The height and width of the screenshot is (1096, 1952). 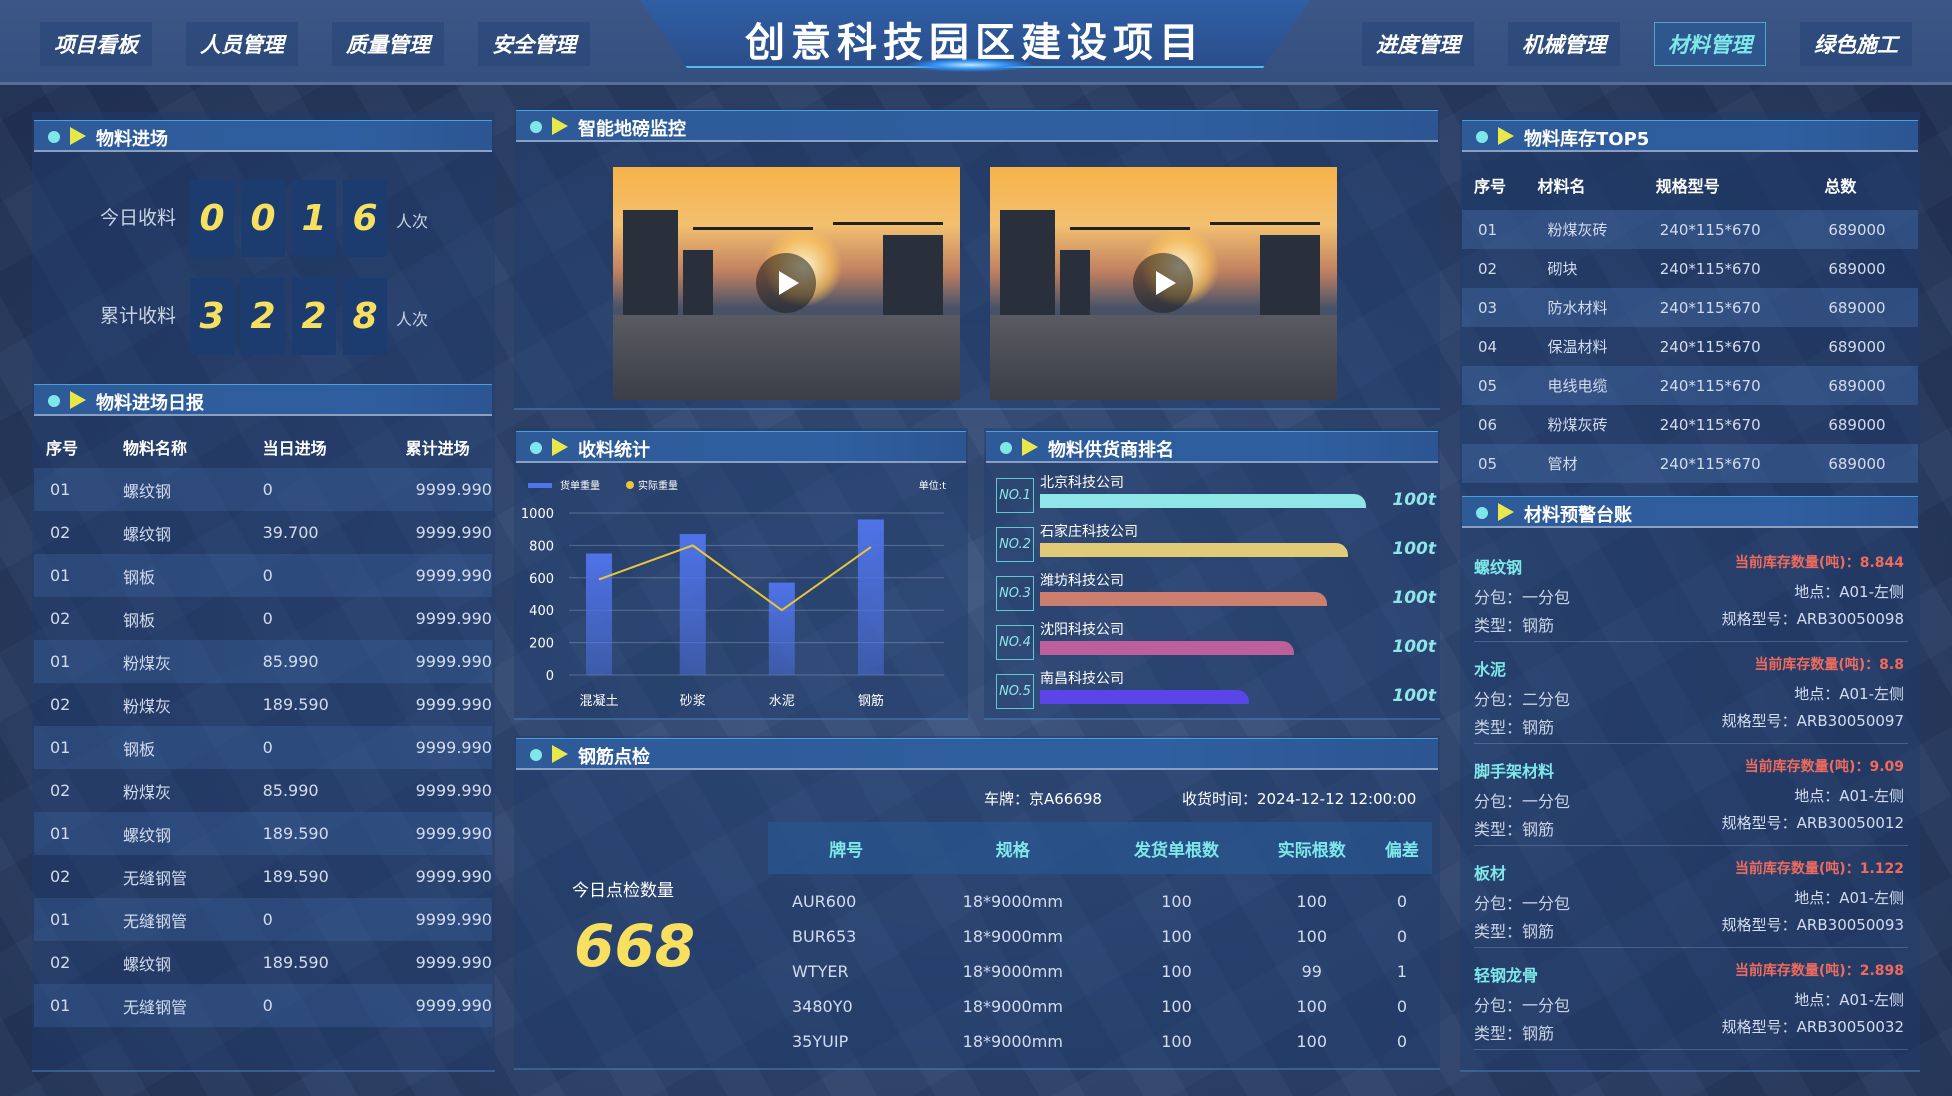 I want to click on crane, so click(x=1265, y=223).